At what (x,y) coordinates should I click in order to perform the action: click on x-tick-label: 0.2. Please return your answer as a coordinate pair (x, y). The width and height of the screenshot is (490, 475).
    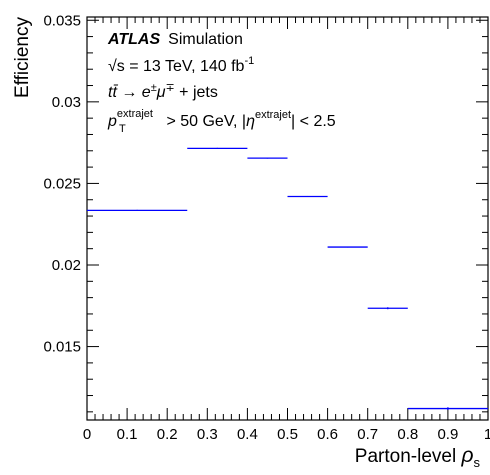
    Looking at the image, I should click on (167, 434).